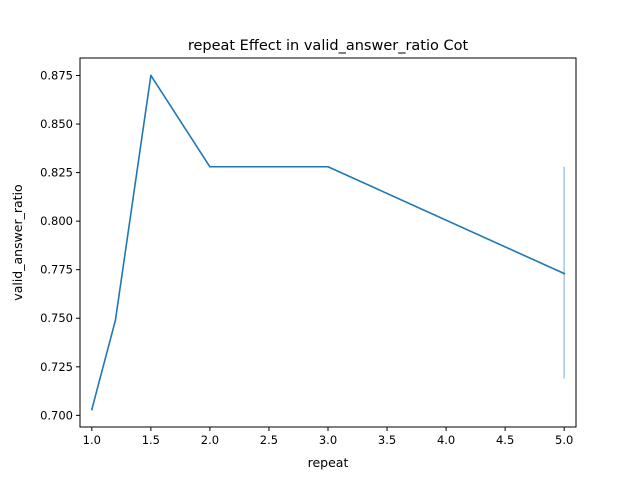 Image resolution: width=640 pixels, height=480 pixels. I want to click on y-axis-label: valid_answer_ratio, so click(17, 242).